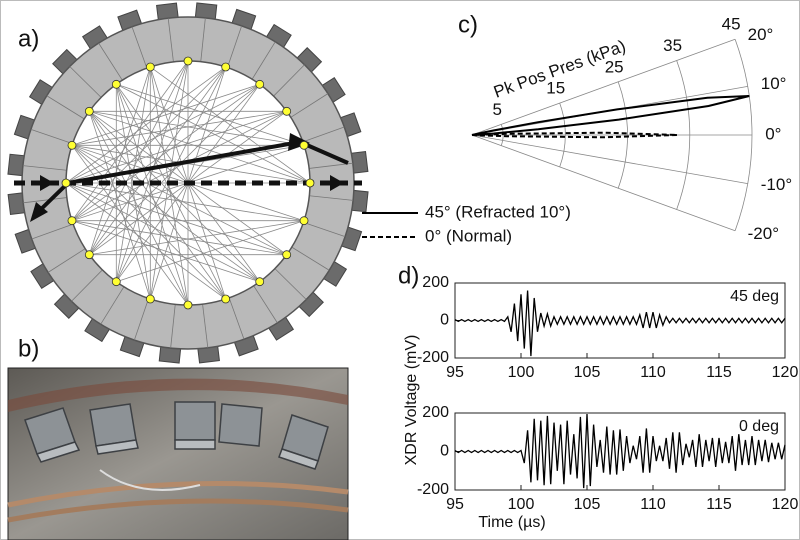 Image resolution: width=800 pixels, height=540 pixels. I want to click on x-tick-label: 105, so click(587, 504).